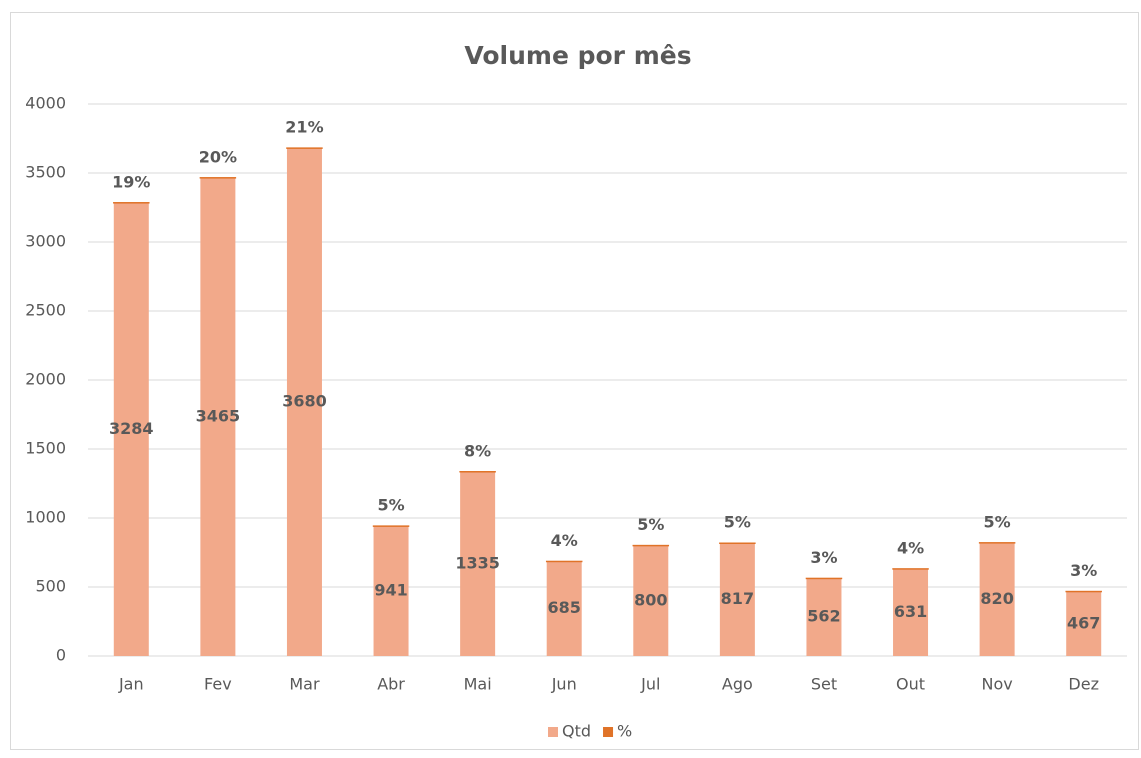  Describe the element at coordinates (910, 684) in the screenshot. I see `x-tick-label: Out` at that location.